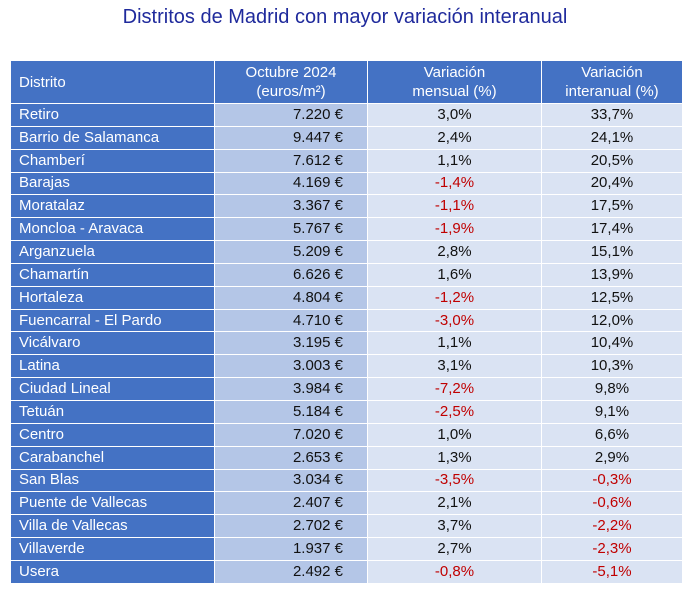 The height and width of the screenshot is (591, 690). I want to click on price-cell: 5.767 €, so click(291, 229).